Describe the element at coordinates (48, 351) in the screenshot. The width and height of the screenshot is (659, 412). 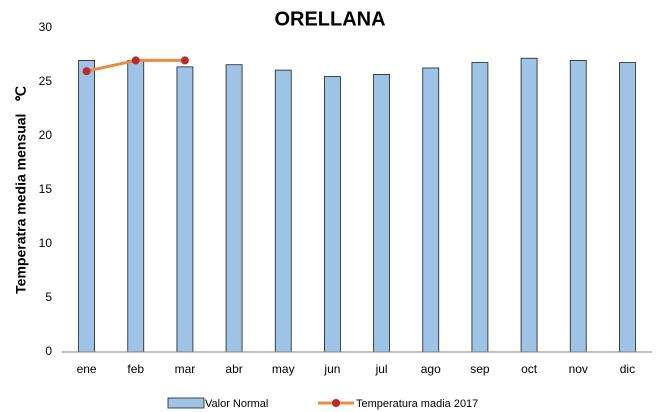
I see `y-tick-label: 0` at that location.